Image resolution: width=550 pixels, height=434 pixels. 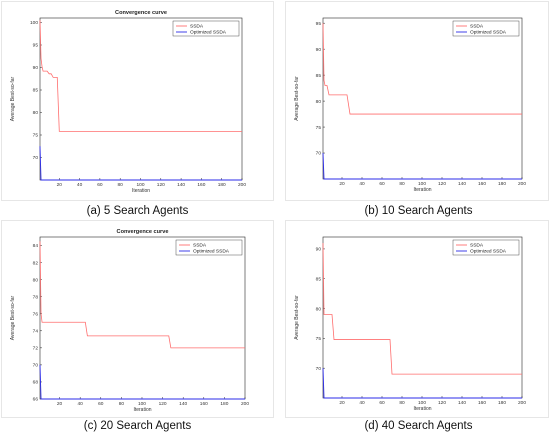 I want to click on y-tick-label: 78, so click(x=36, y=297).